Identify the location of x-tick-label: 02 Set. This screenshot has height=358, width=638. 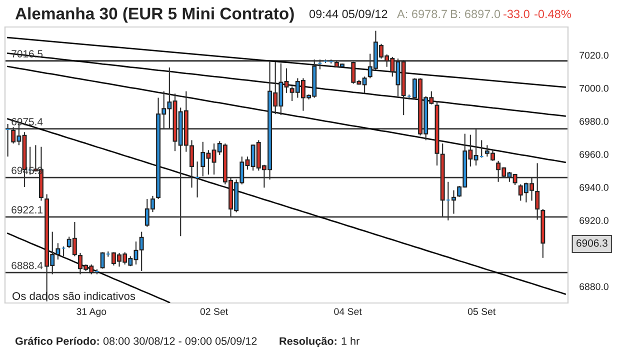
(214, 311).